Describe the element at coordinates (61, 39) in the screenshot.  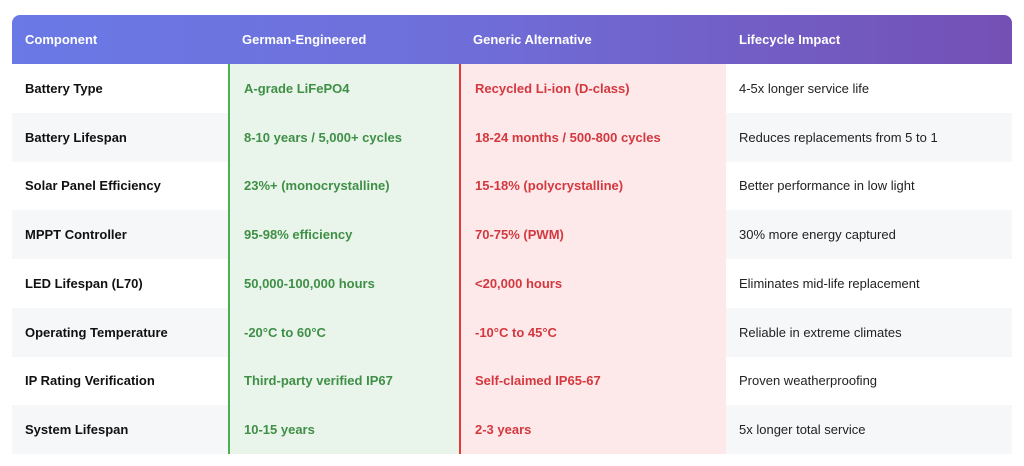
I see `header-component: Component` at that location.